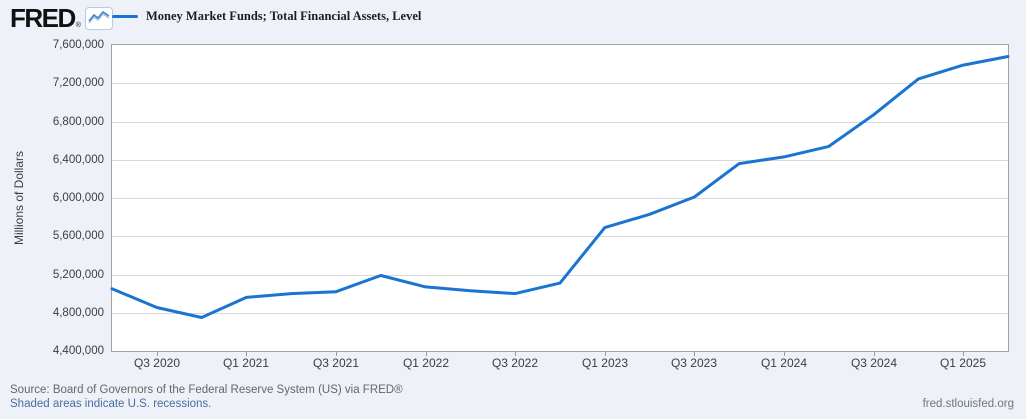  I want to click on y-axis-tick-label: 4,800,000, so click(78, 313).